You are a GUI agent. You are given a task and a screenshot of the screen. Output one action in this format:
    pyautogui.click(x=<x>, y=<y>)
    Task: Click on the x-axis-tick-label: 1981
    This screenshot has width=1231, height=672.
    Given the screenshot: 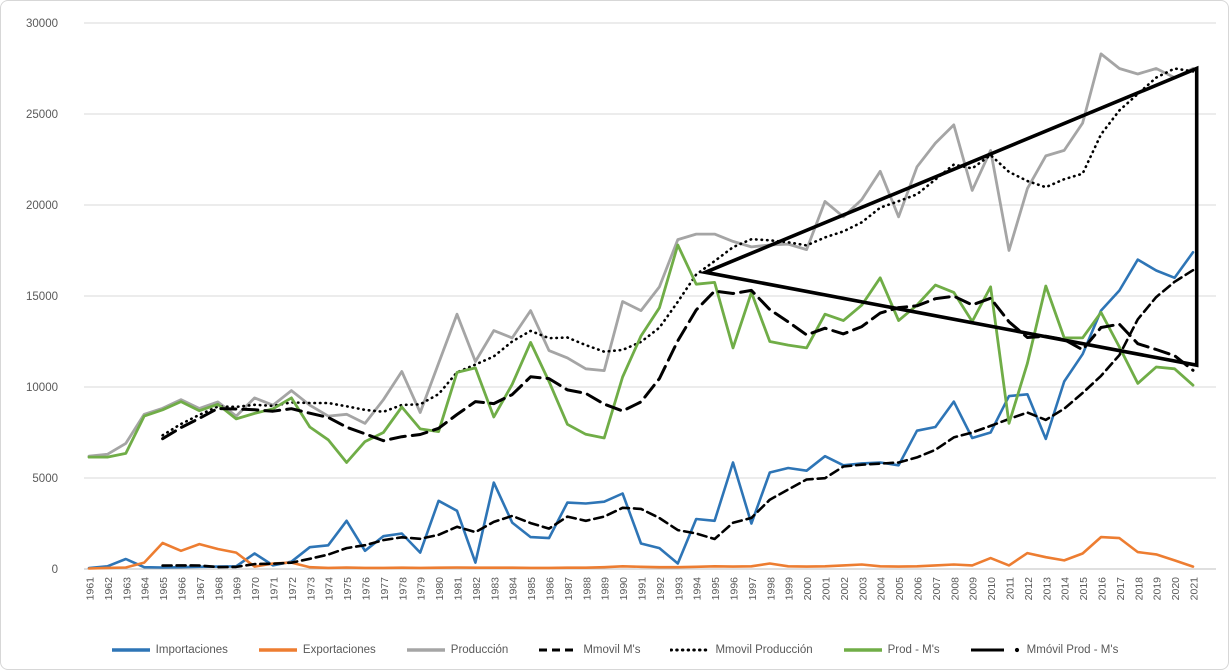 What is the action you would take?
    pyautogui.click(x=459, y=589)
    